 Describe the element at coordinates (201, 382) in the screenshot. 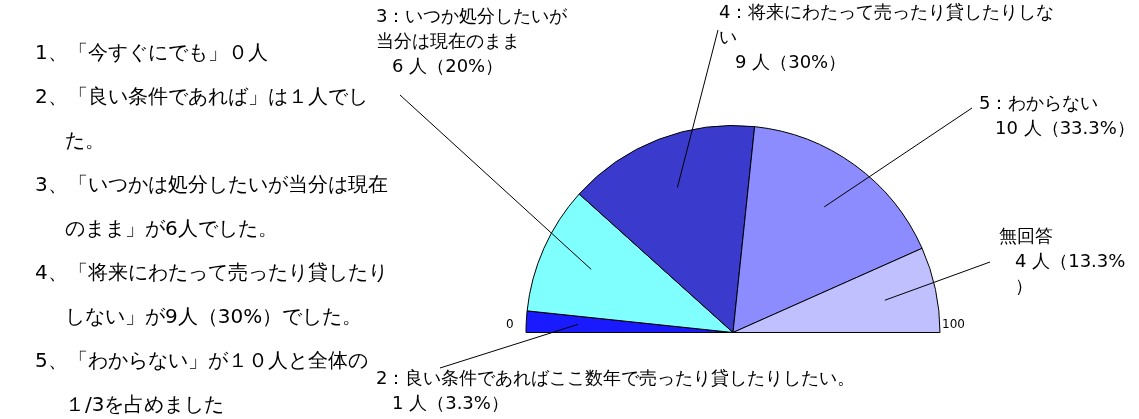

I see `text: 5、「わからない」が１０人と全体の１/3を占めました` at that location.